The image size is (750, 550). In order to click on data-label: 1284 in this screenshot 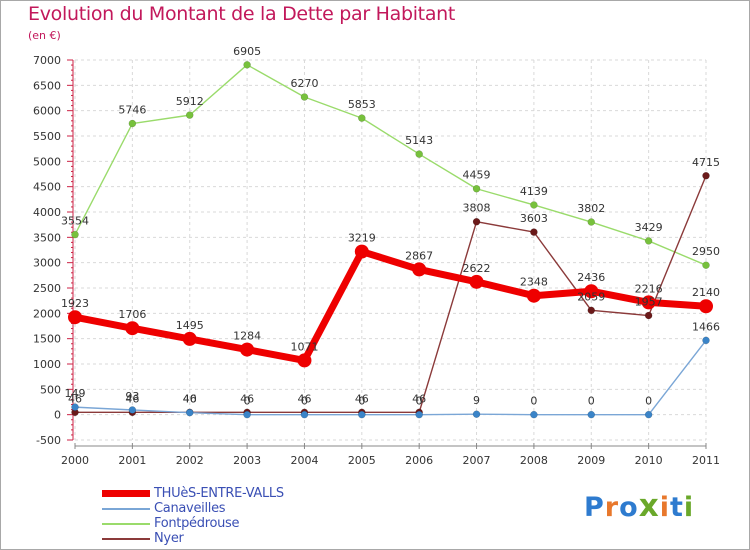, I will do `click(247, 336)`.